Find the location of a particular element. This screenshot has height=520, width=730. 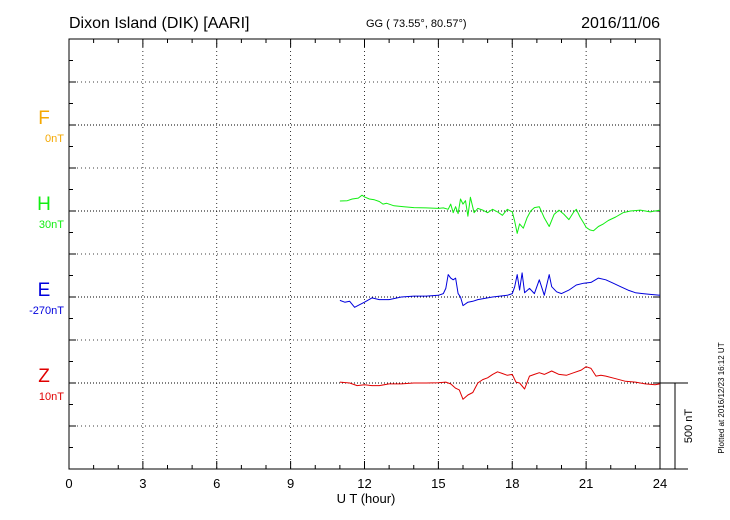

geographic-coordinates: GG ( 73.55°, 80.57°) is located at coordinates (416, 24).